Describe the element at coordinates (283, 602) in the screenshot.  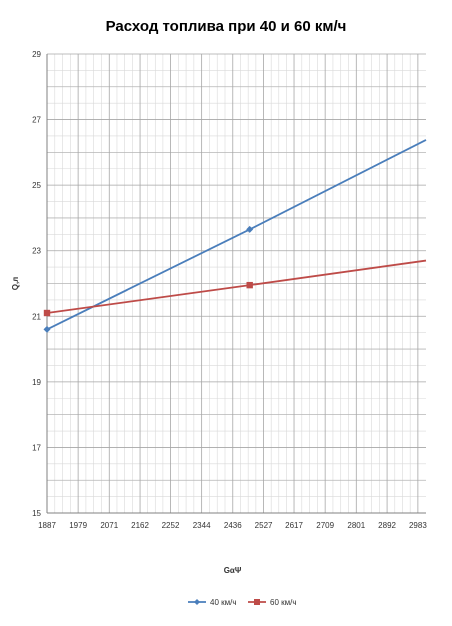
I see `legend-label-2: 60 км/ч` at that location.